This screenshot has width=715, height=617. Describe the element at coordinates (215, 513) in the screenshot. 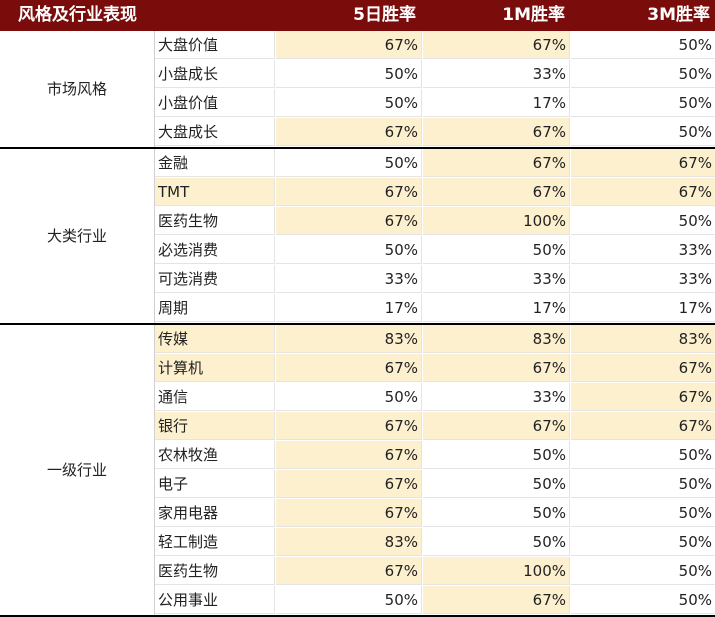

I see `row-name: 家用电器` at that location.